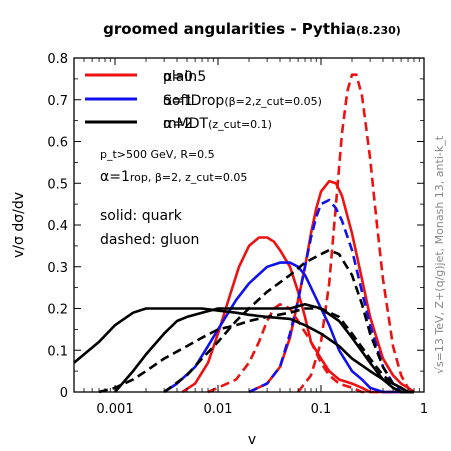 The image size is (451, 451). I want to click on params-line-2-a: α=1, so click(115, 177).